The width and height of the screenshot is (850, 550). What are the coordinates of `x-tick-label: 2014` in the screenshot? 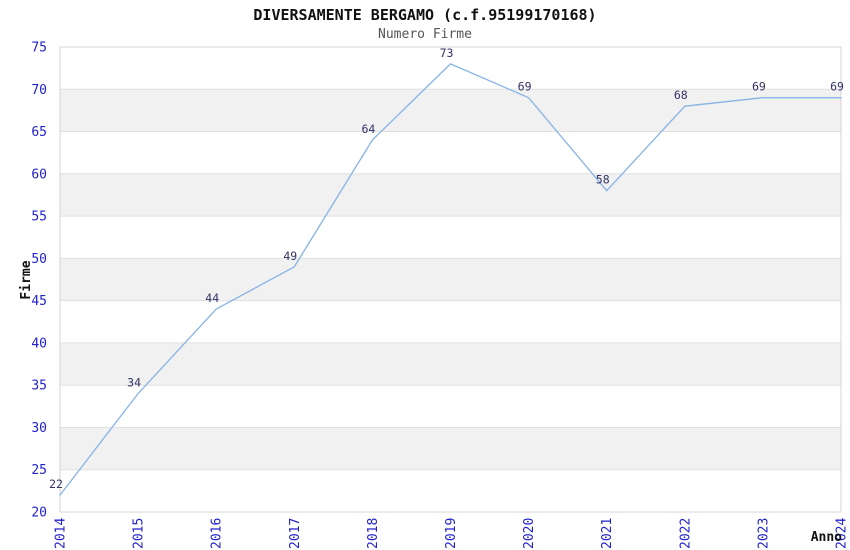 It's located at (61, 533).